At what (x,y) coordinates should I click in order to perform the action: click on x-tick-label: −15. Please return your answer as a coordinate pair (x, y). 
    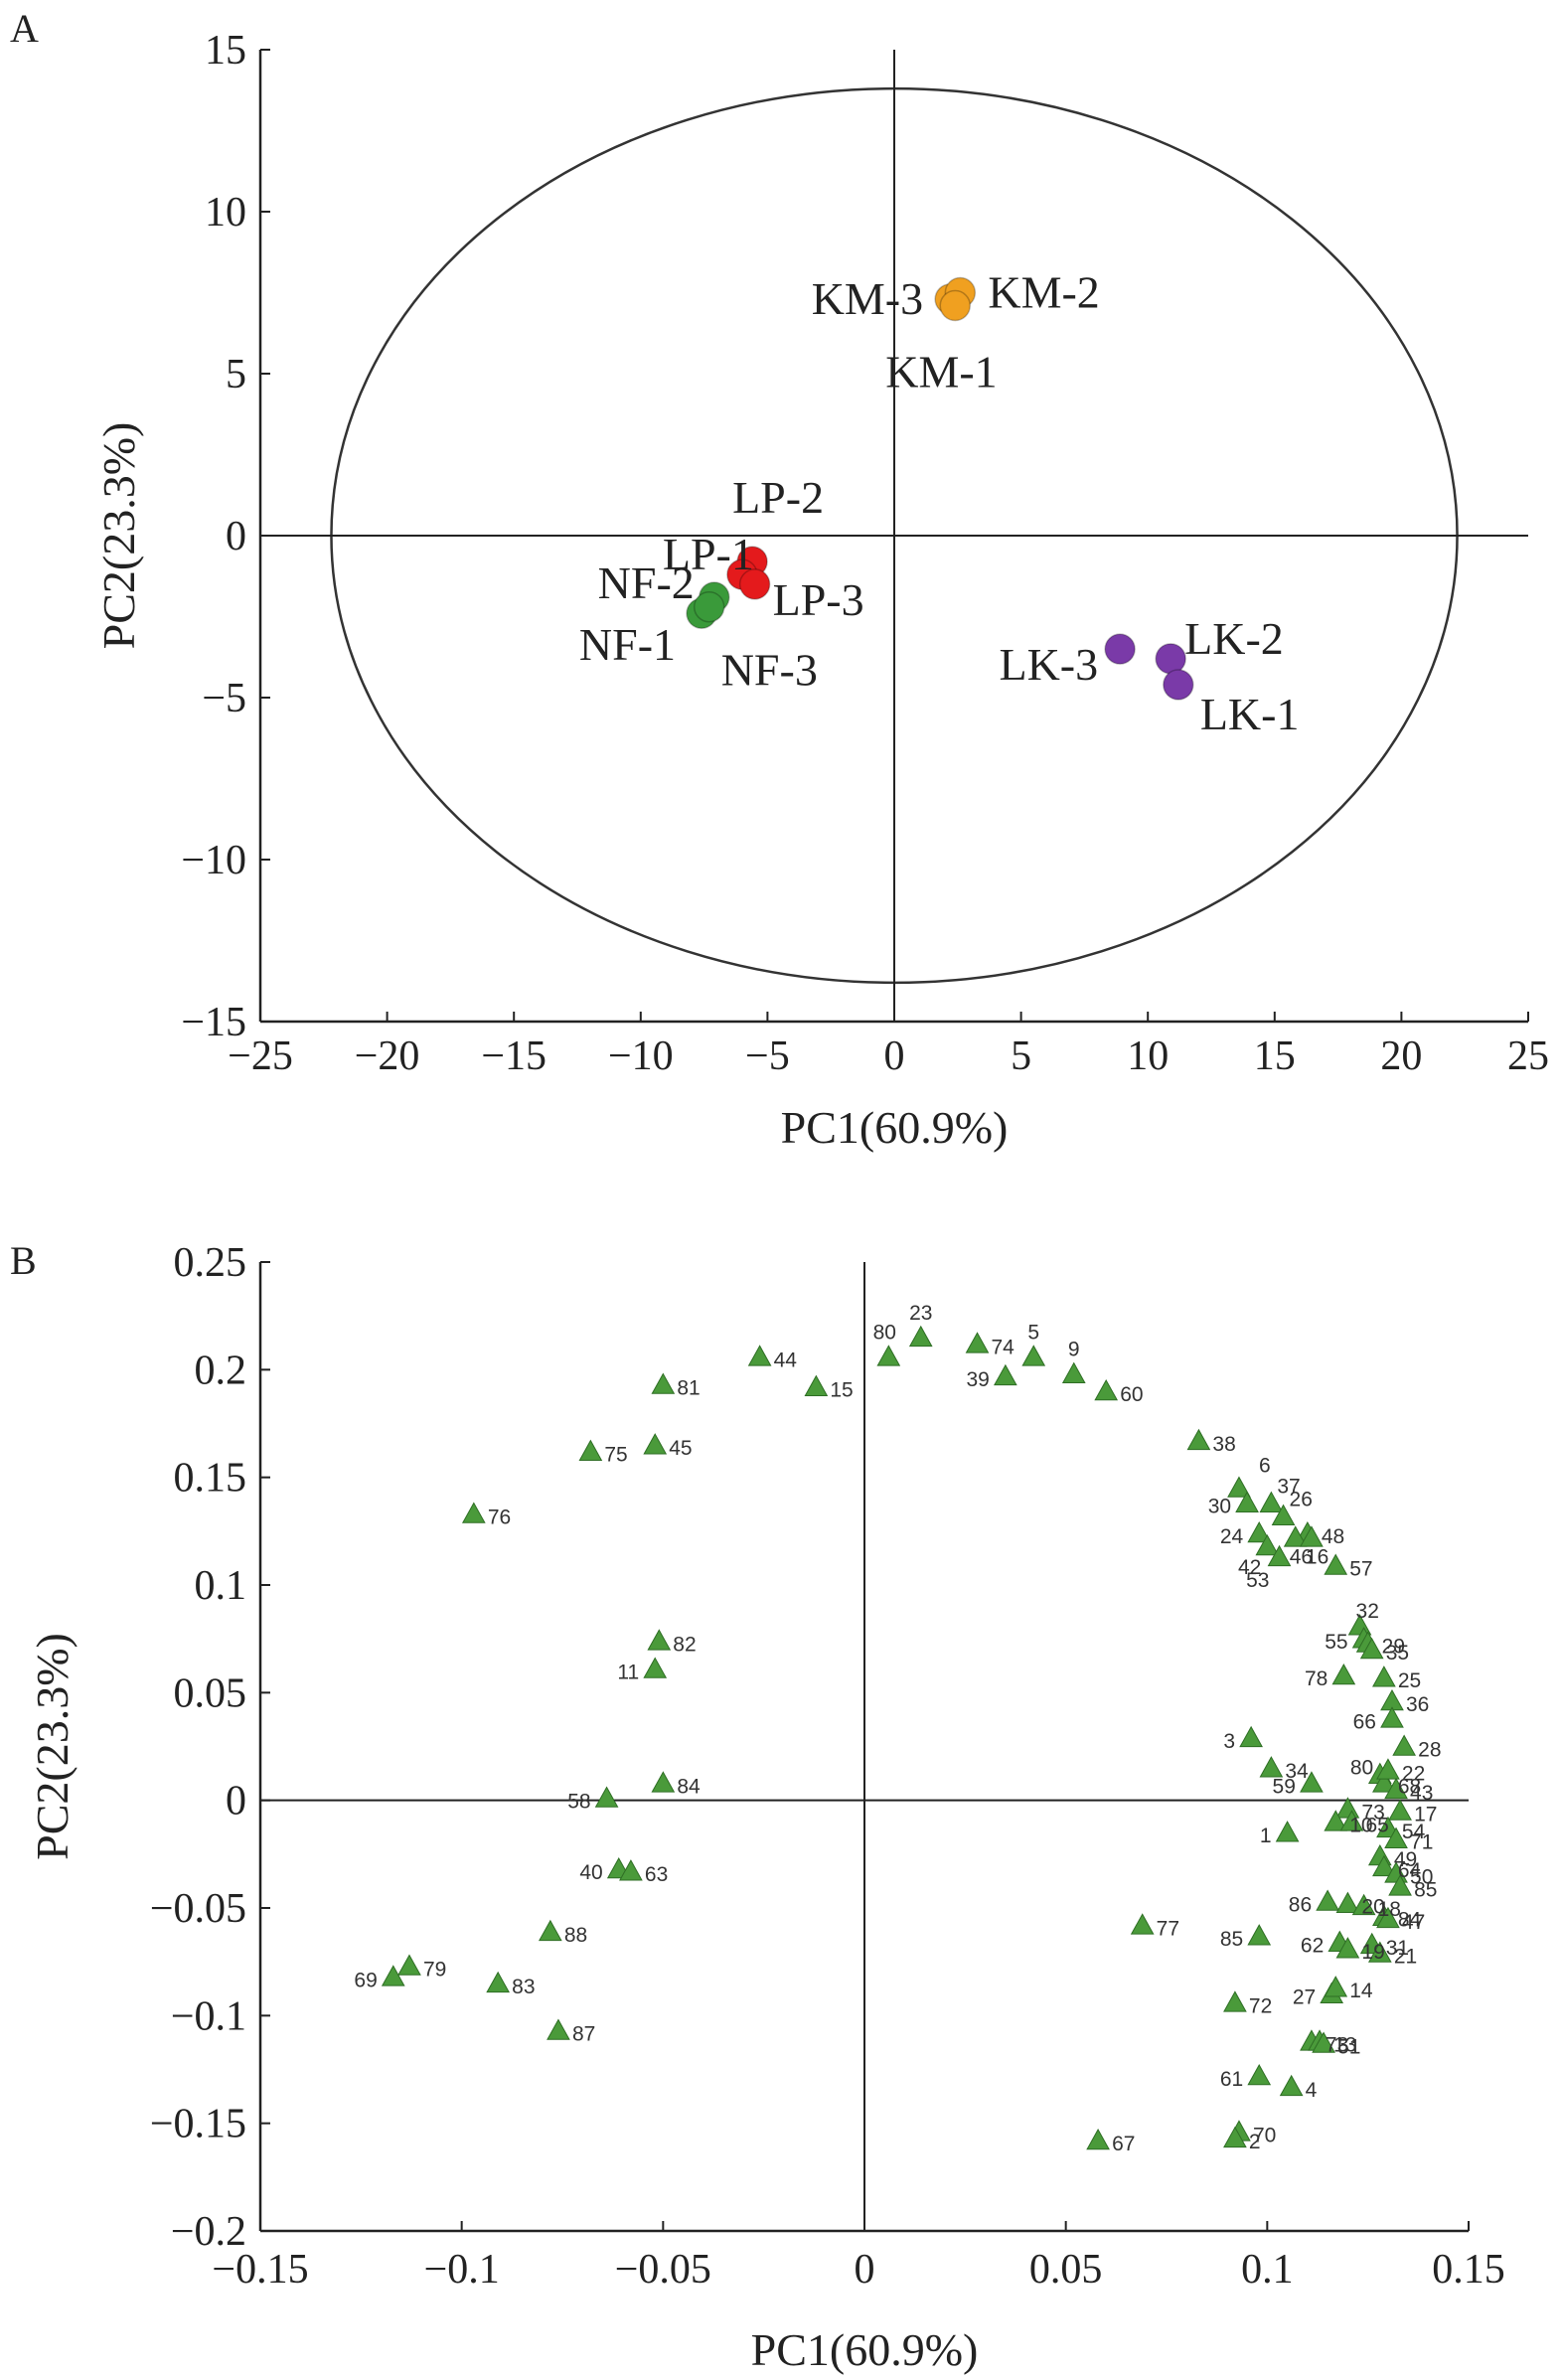
    Looking at the image, I should click on (513, 1056).